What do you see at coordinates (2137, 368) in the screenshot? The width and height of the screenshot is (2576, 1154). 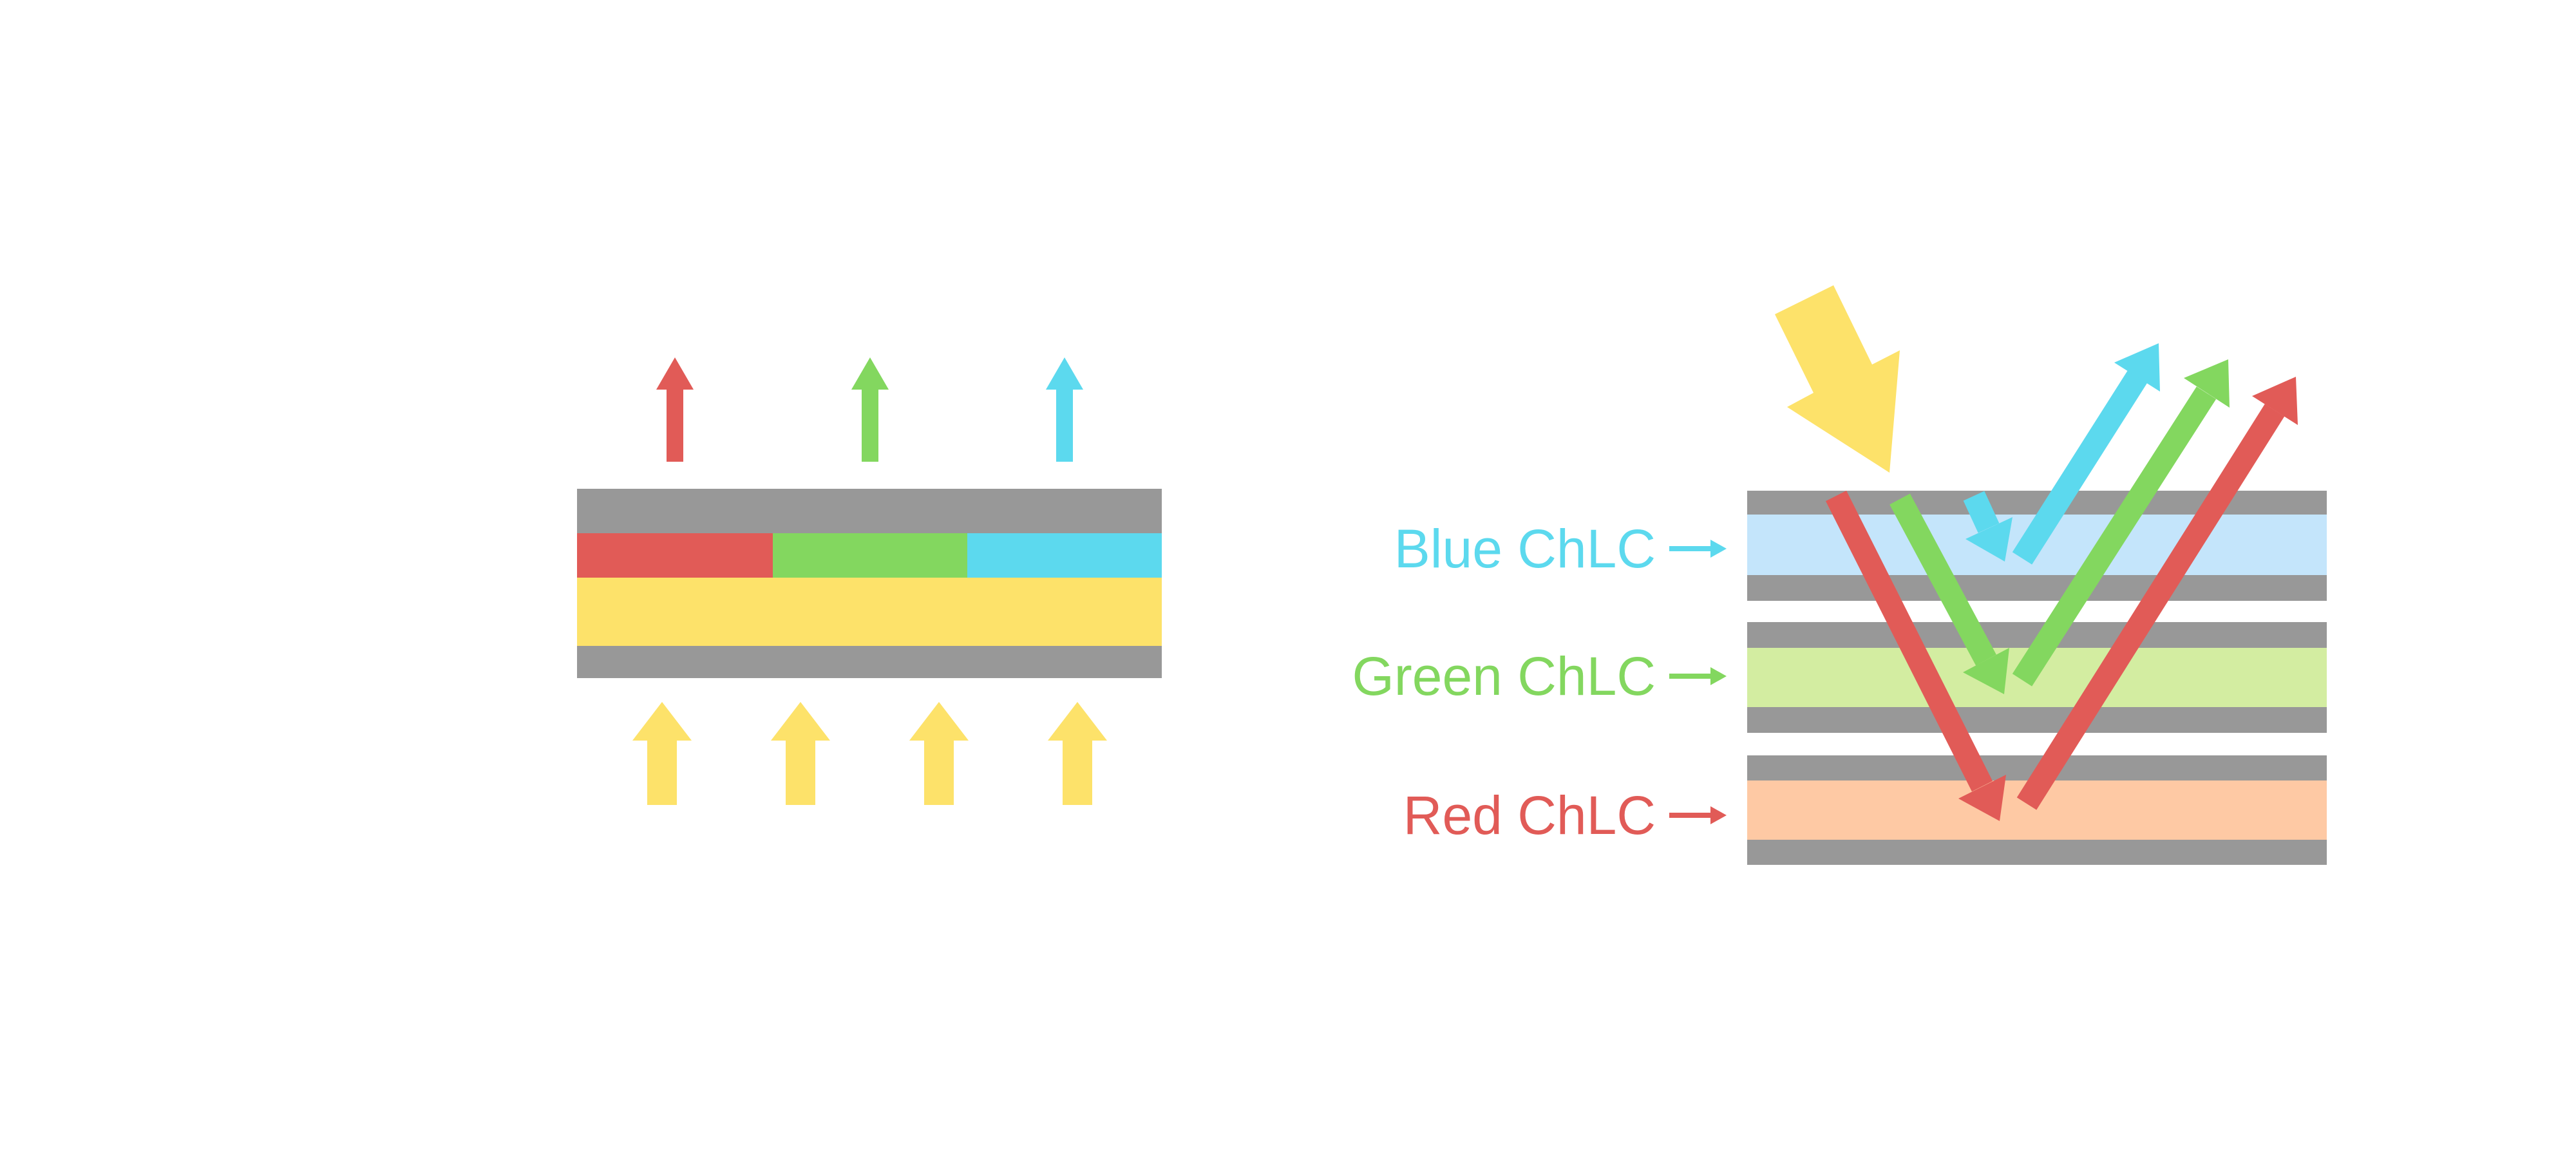 I see `cyan-ray-reflected-arrowhead-icon` at bounding box center [2137, 368].